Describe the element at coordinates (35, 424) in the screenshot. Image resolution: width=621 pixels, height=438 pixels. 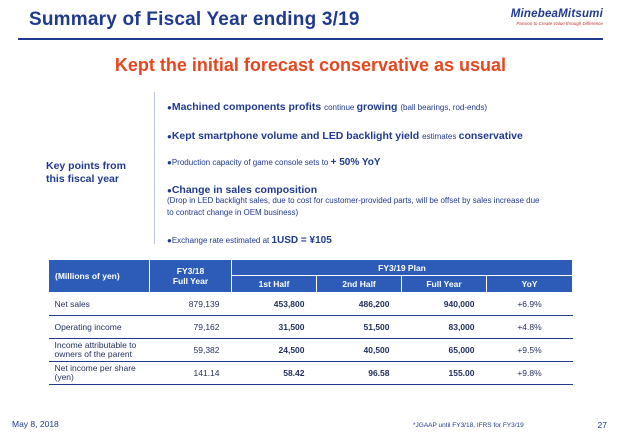
I see `footer-date: May 8, 2018` at that location.